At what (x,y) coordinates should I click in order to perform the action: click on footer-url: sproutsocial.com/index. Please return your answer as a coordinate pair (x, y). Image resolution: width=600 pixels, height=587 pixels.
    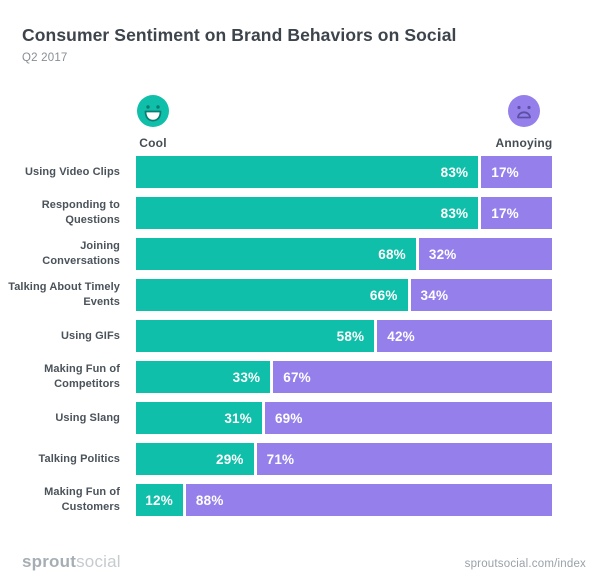
    Looking at the image, I should click on (525, 564).